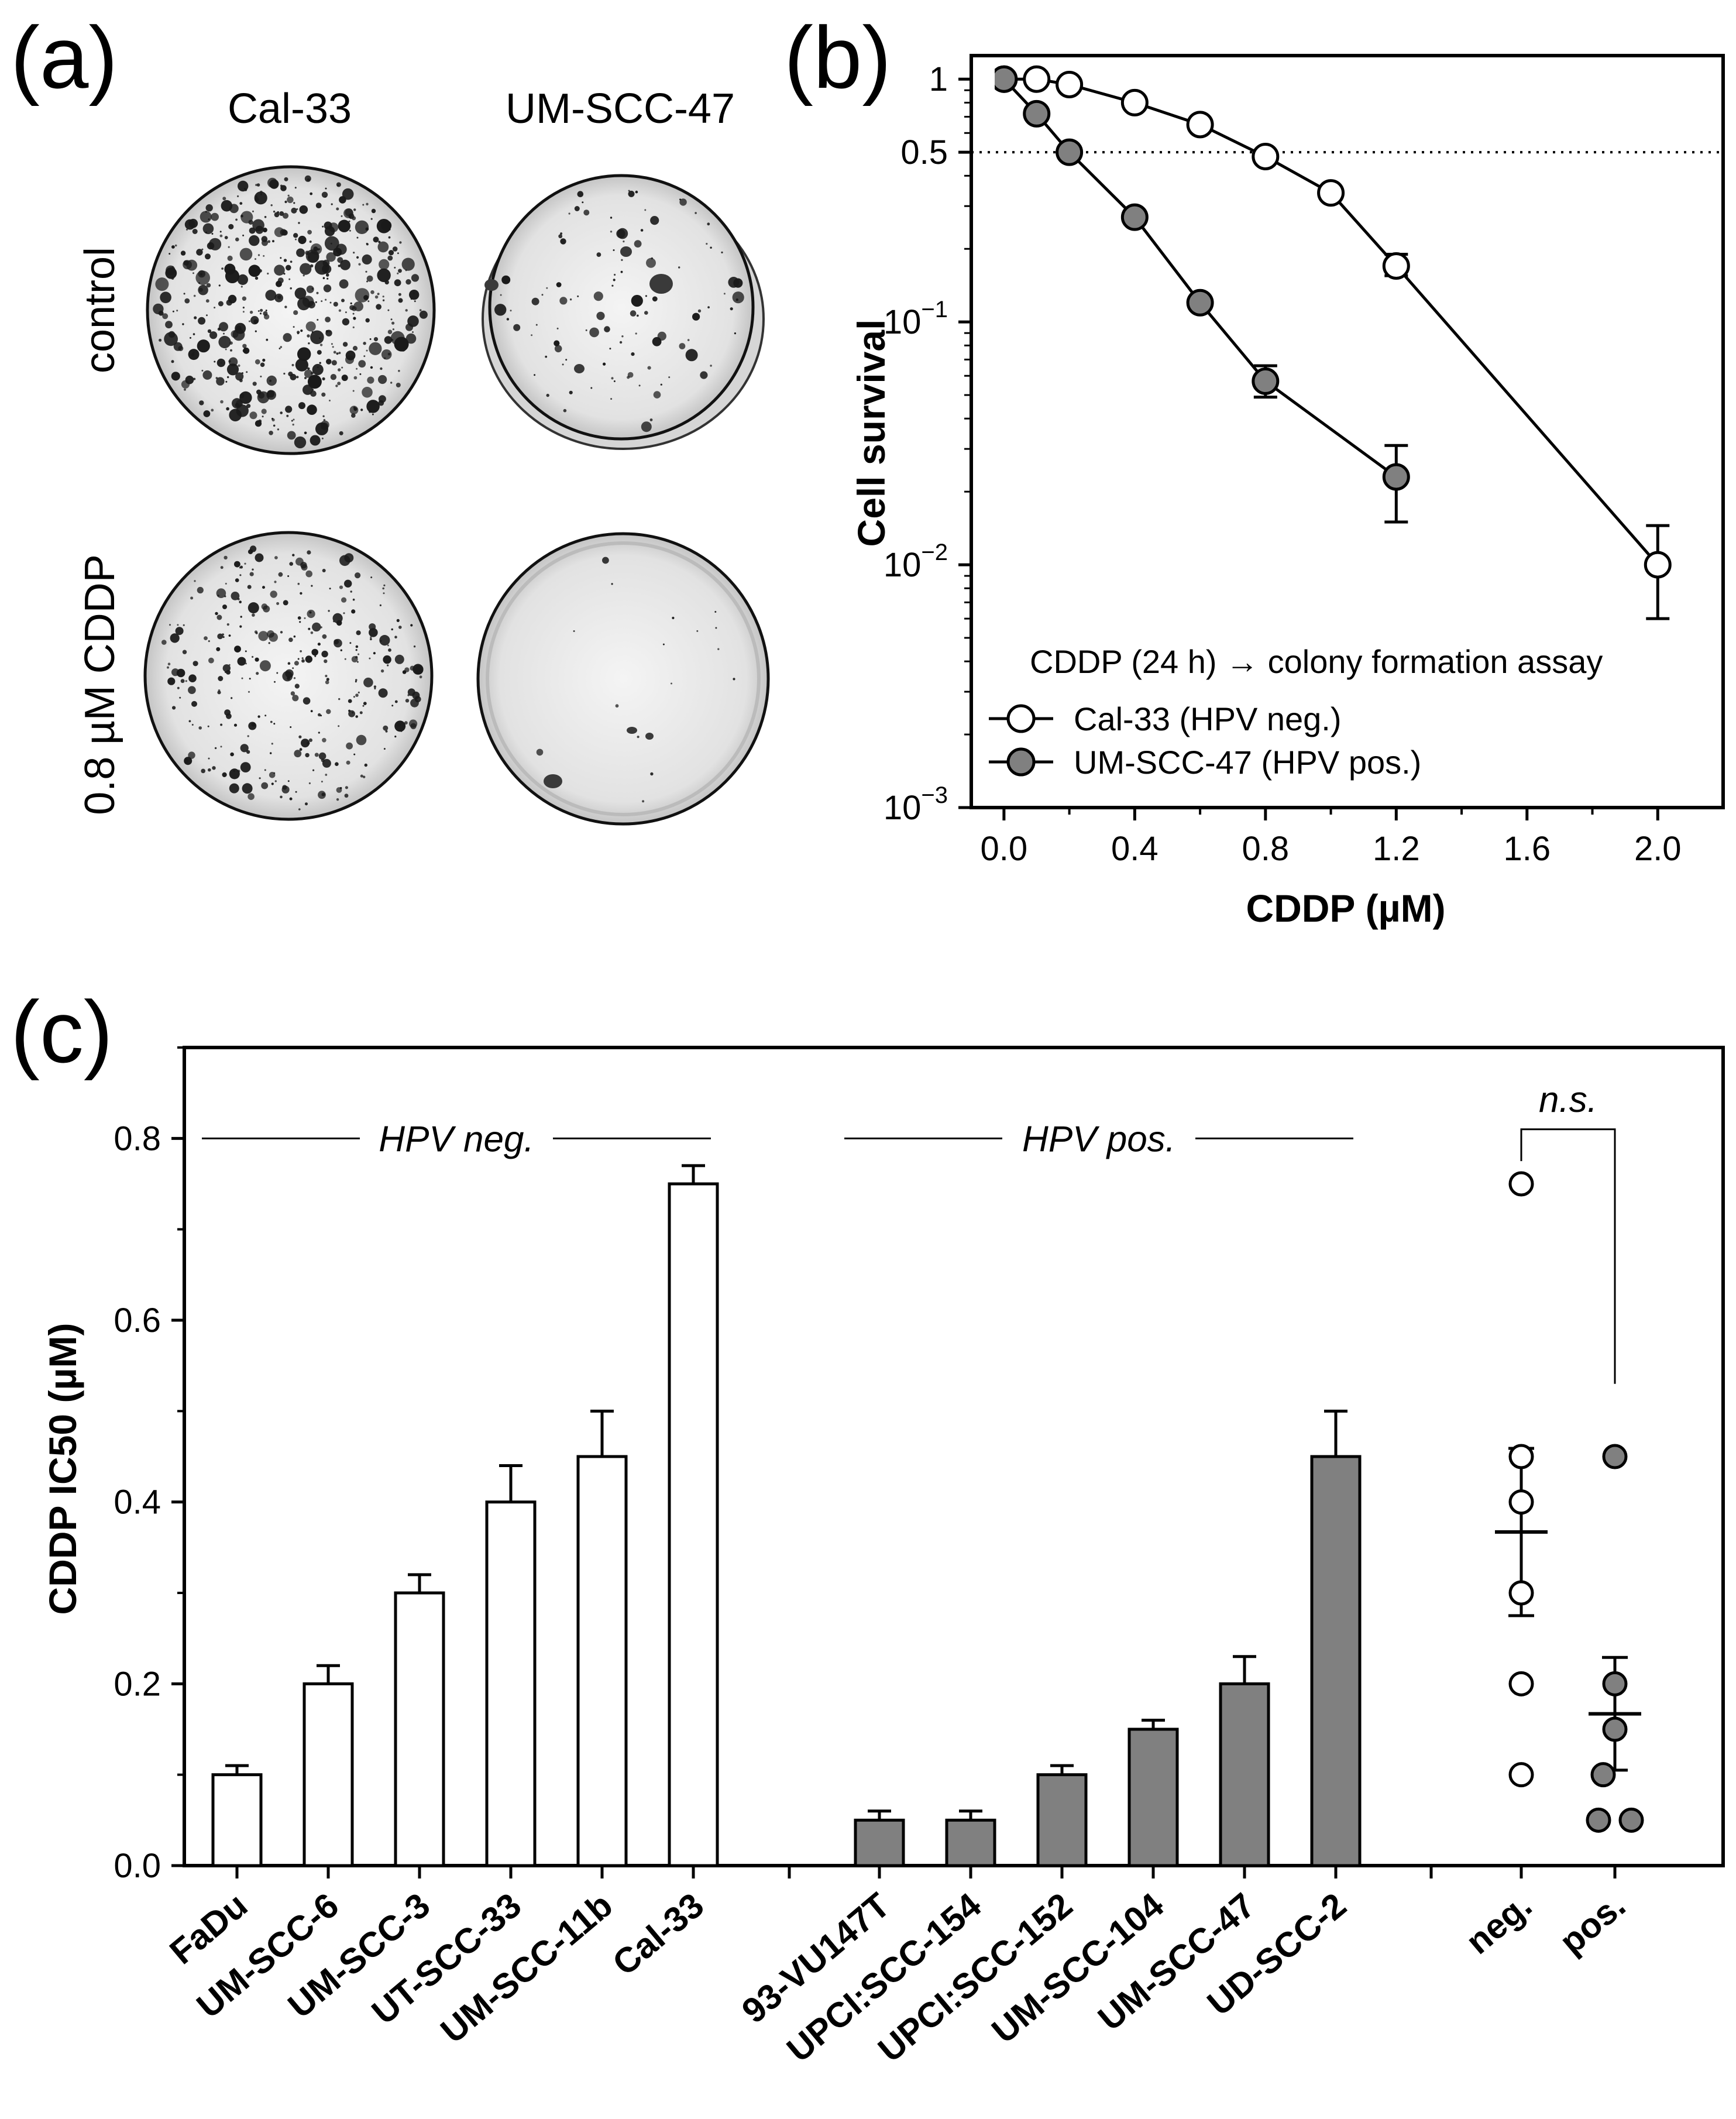  I want to click on y-tick-base: 10, so click(903, 808).